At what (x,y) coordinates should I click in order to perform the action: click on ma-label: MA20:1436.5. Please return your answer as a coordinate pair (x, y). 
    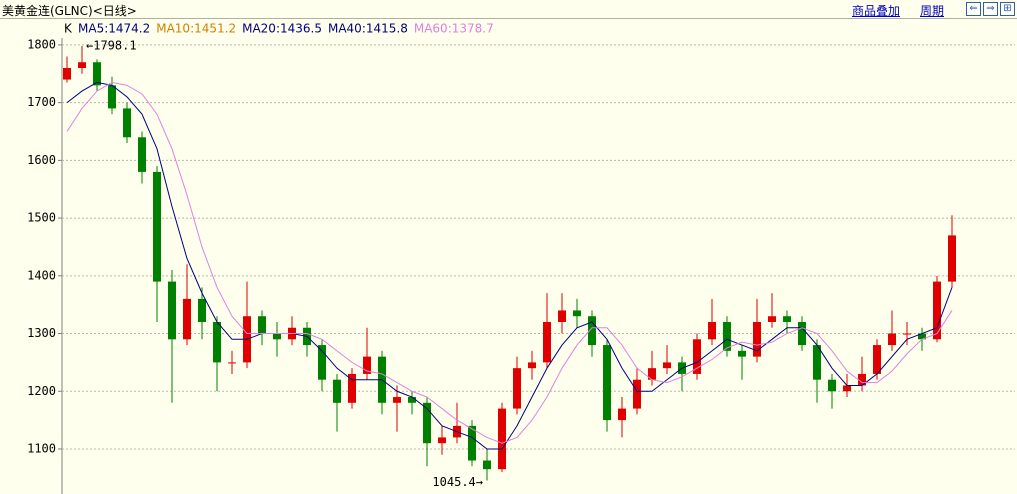
    Looking at the image, I should click on (282, 29).